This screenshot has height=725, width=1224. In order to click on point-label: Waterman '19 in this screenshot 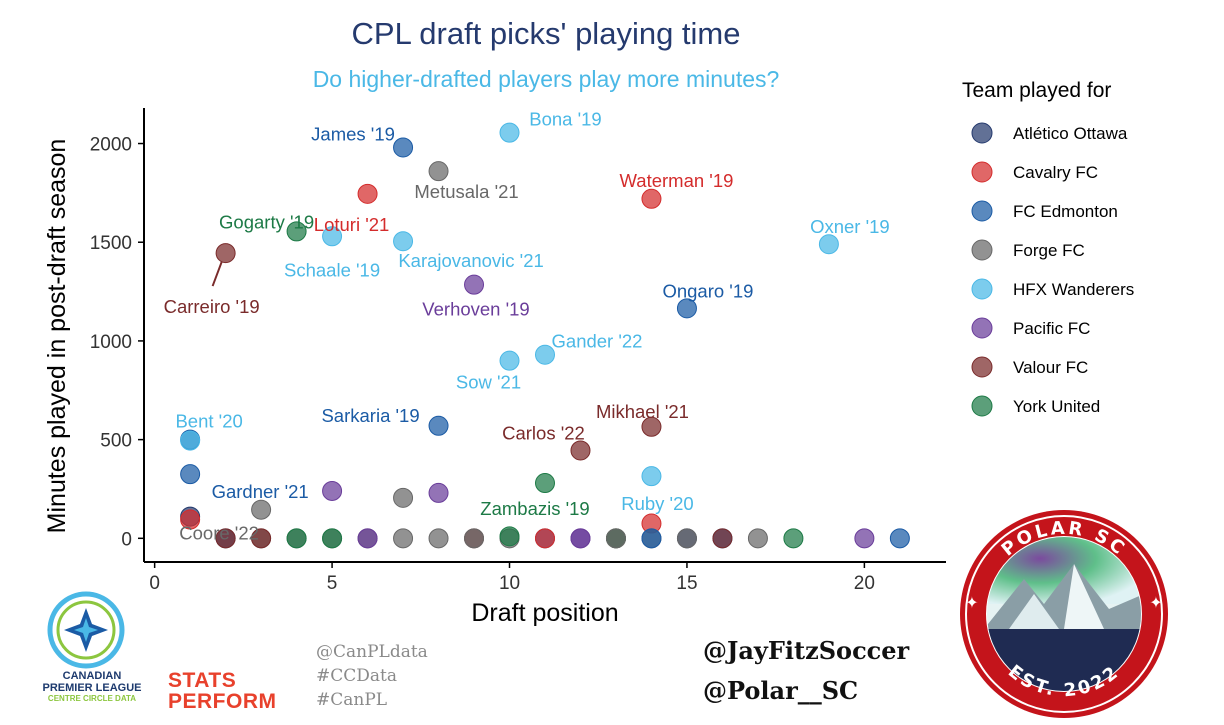, I will do `click(677, 180)`.